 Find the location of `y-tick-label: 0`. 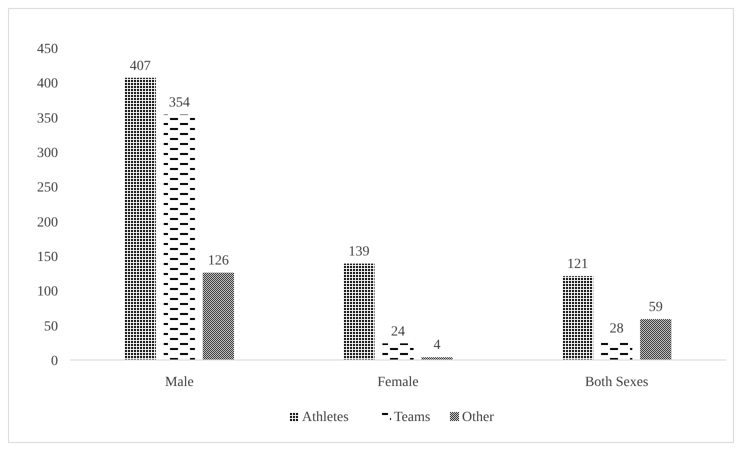

y-tick-label: 0 is located at coordinates (54, 361).